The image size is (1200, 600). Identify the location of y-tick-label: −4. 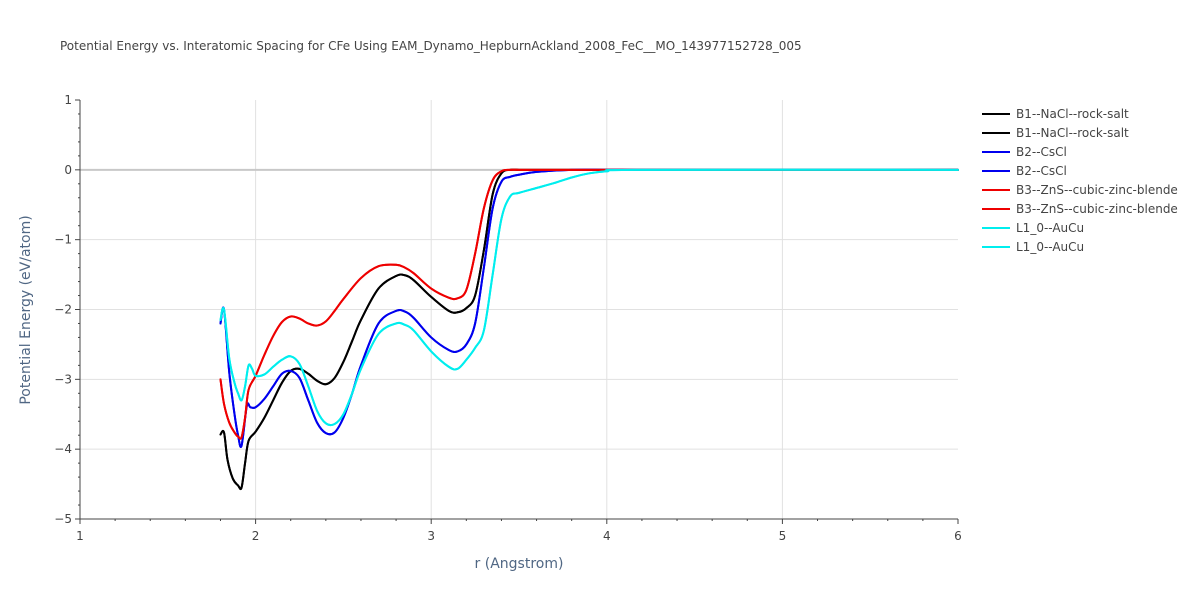
(63, 449).